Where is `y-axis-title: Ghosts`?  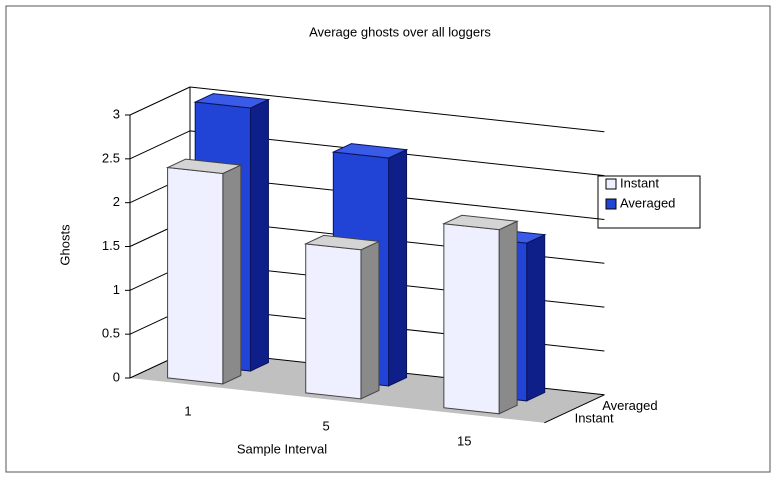 y-axis-title: Ghosts is located at coordinates (64, 245).